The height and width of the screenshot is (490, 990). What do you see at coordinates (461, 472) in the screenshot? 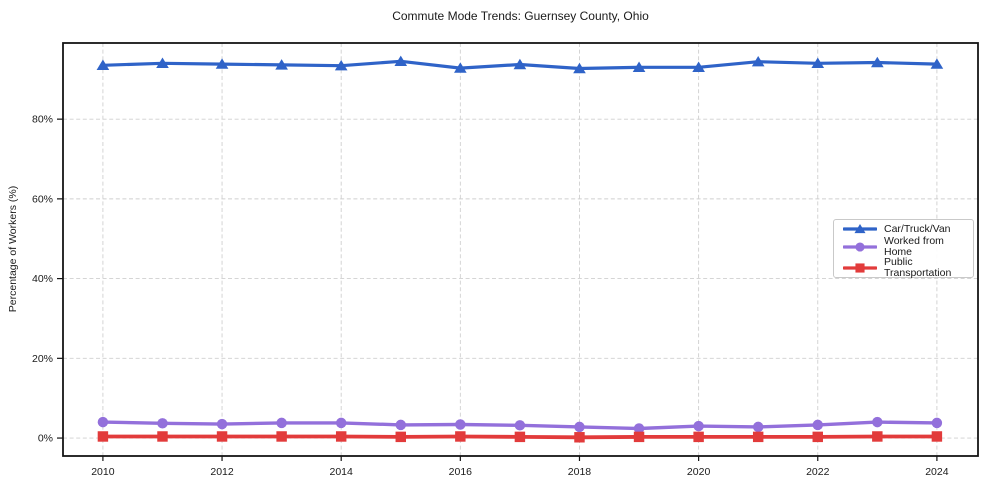
I see `x-tick-label: 2016` at bounding box center [461, 472].